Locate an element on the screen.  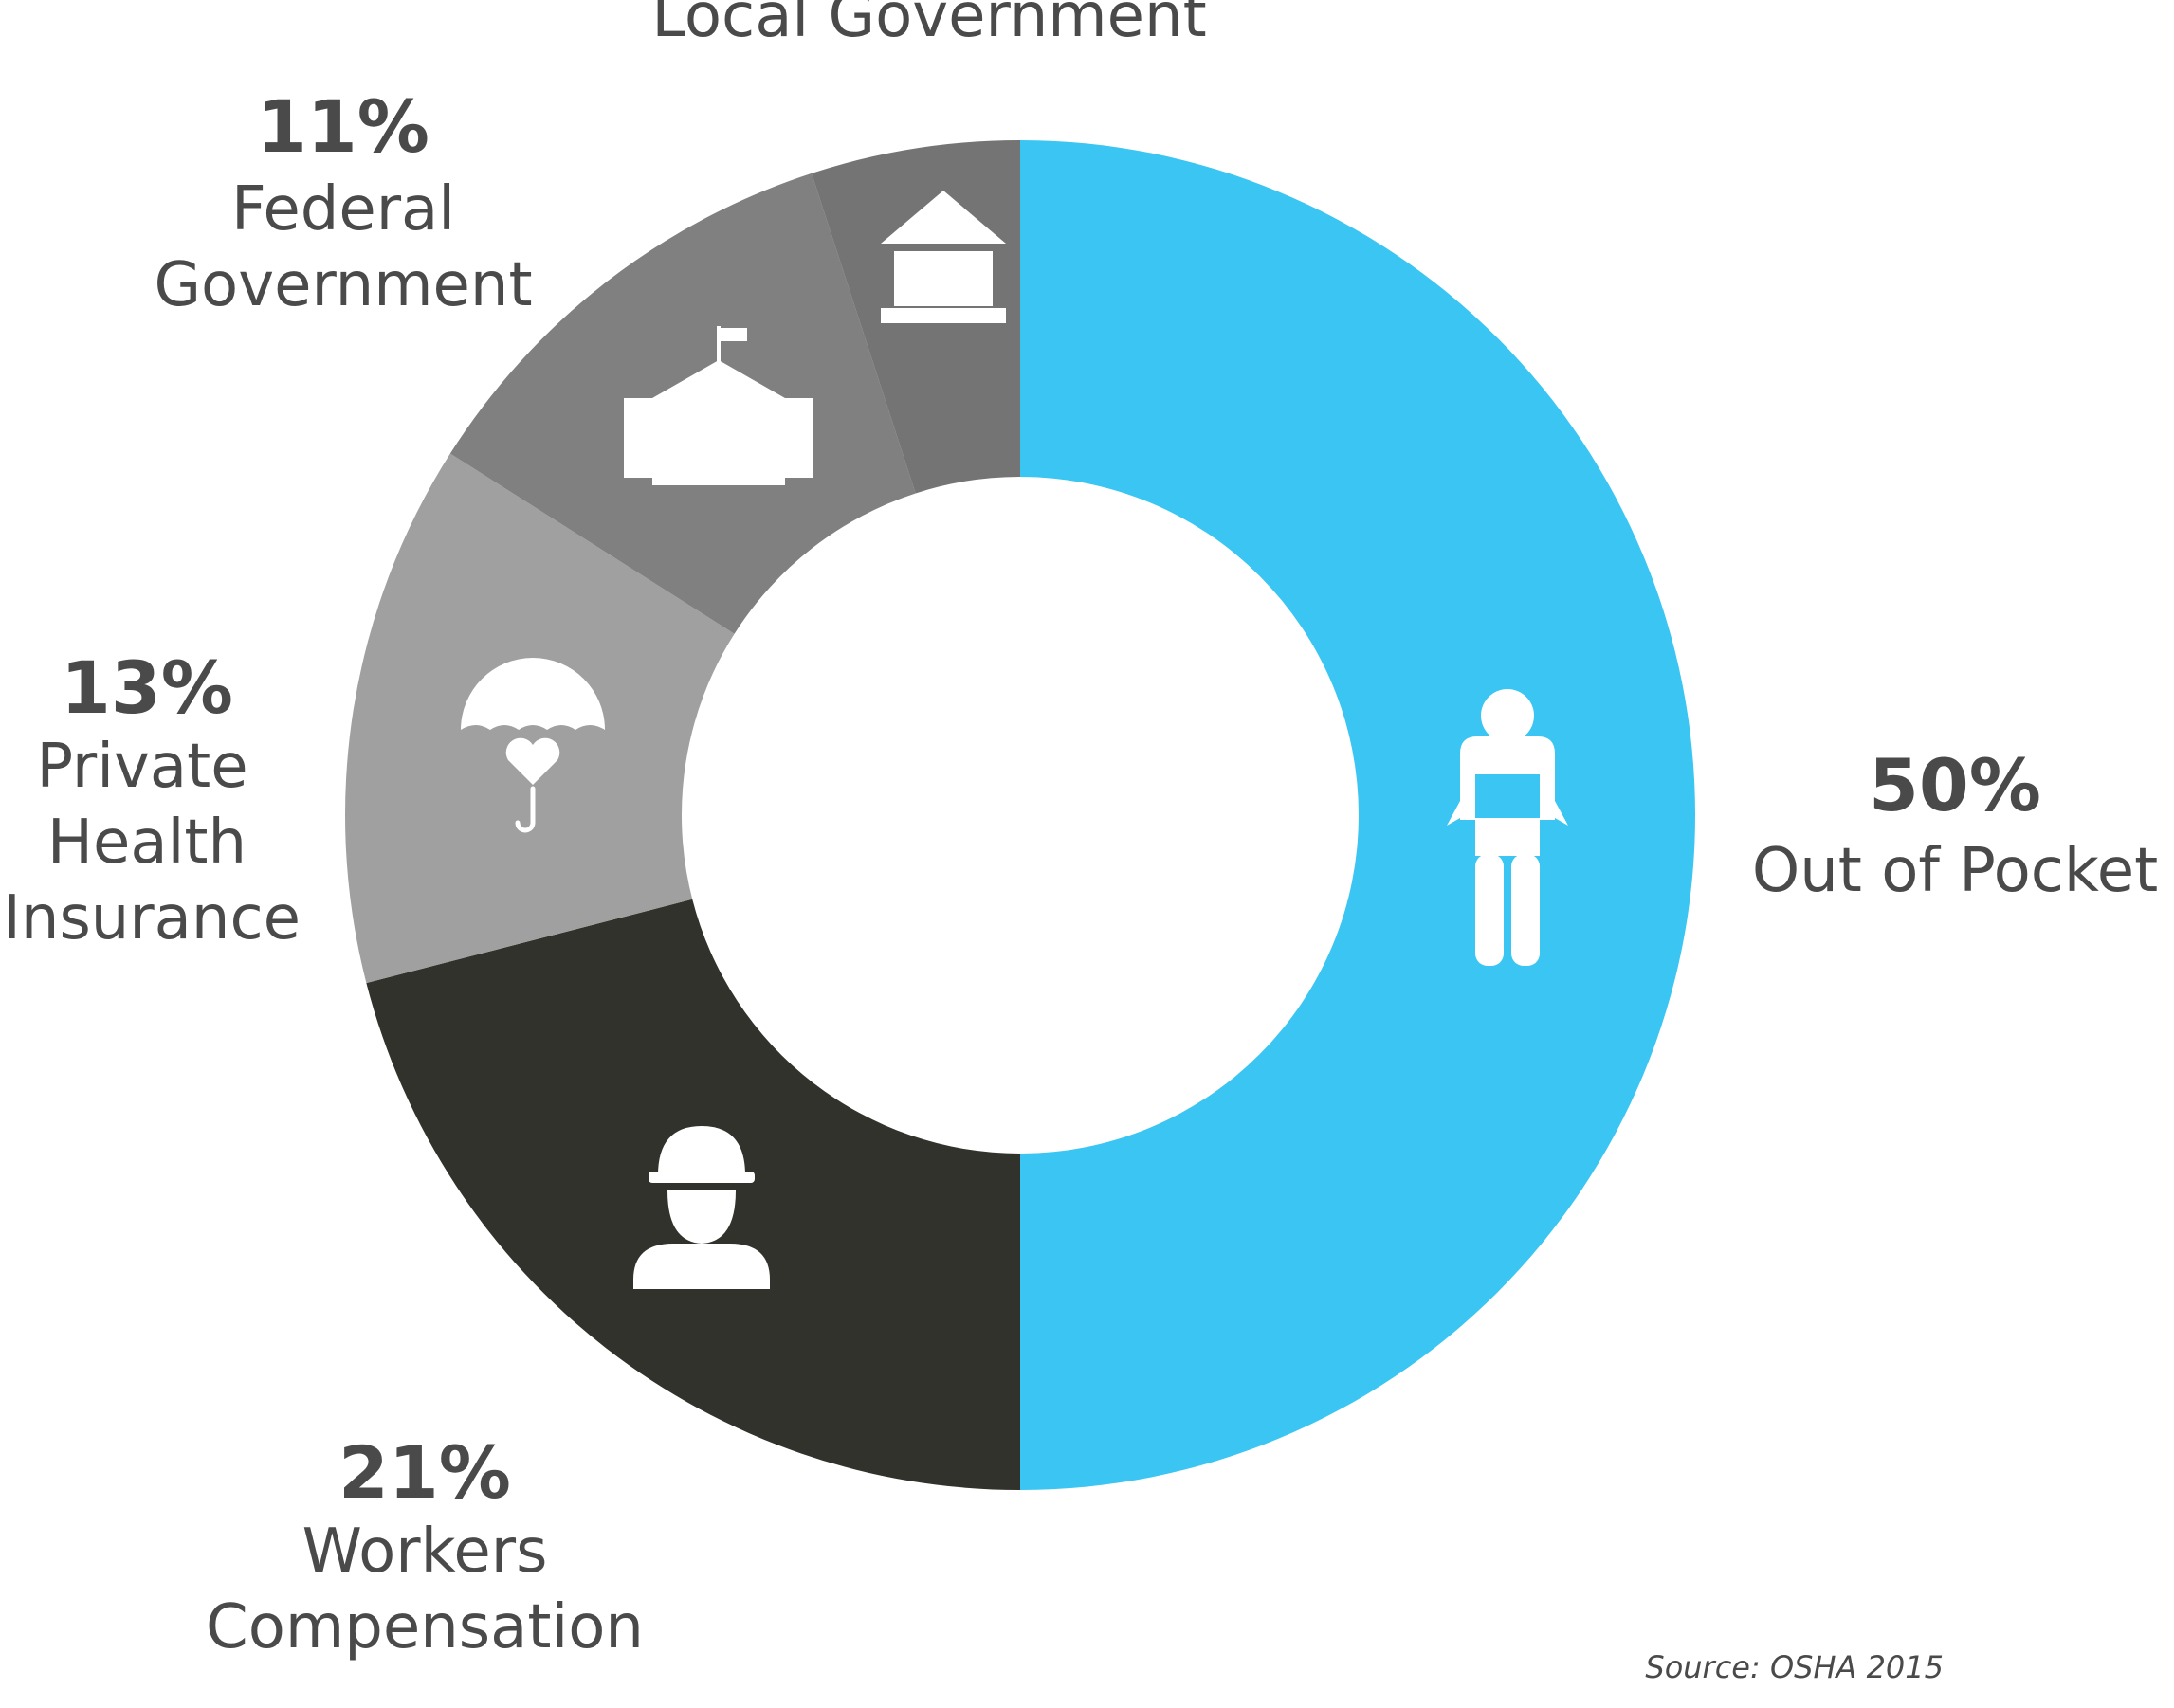
source-note: Source: OSHA 2015 is located at coordinates (1794, 1667).